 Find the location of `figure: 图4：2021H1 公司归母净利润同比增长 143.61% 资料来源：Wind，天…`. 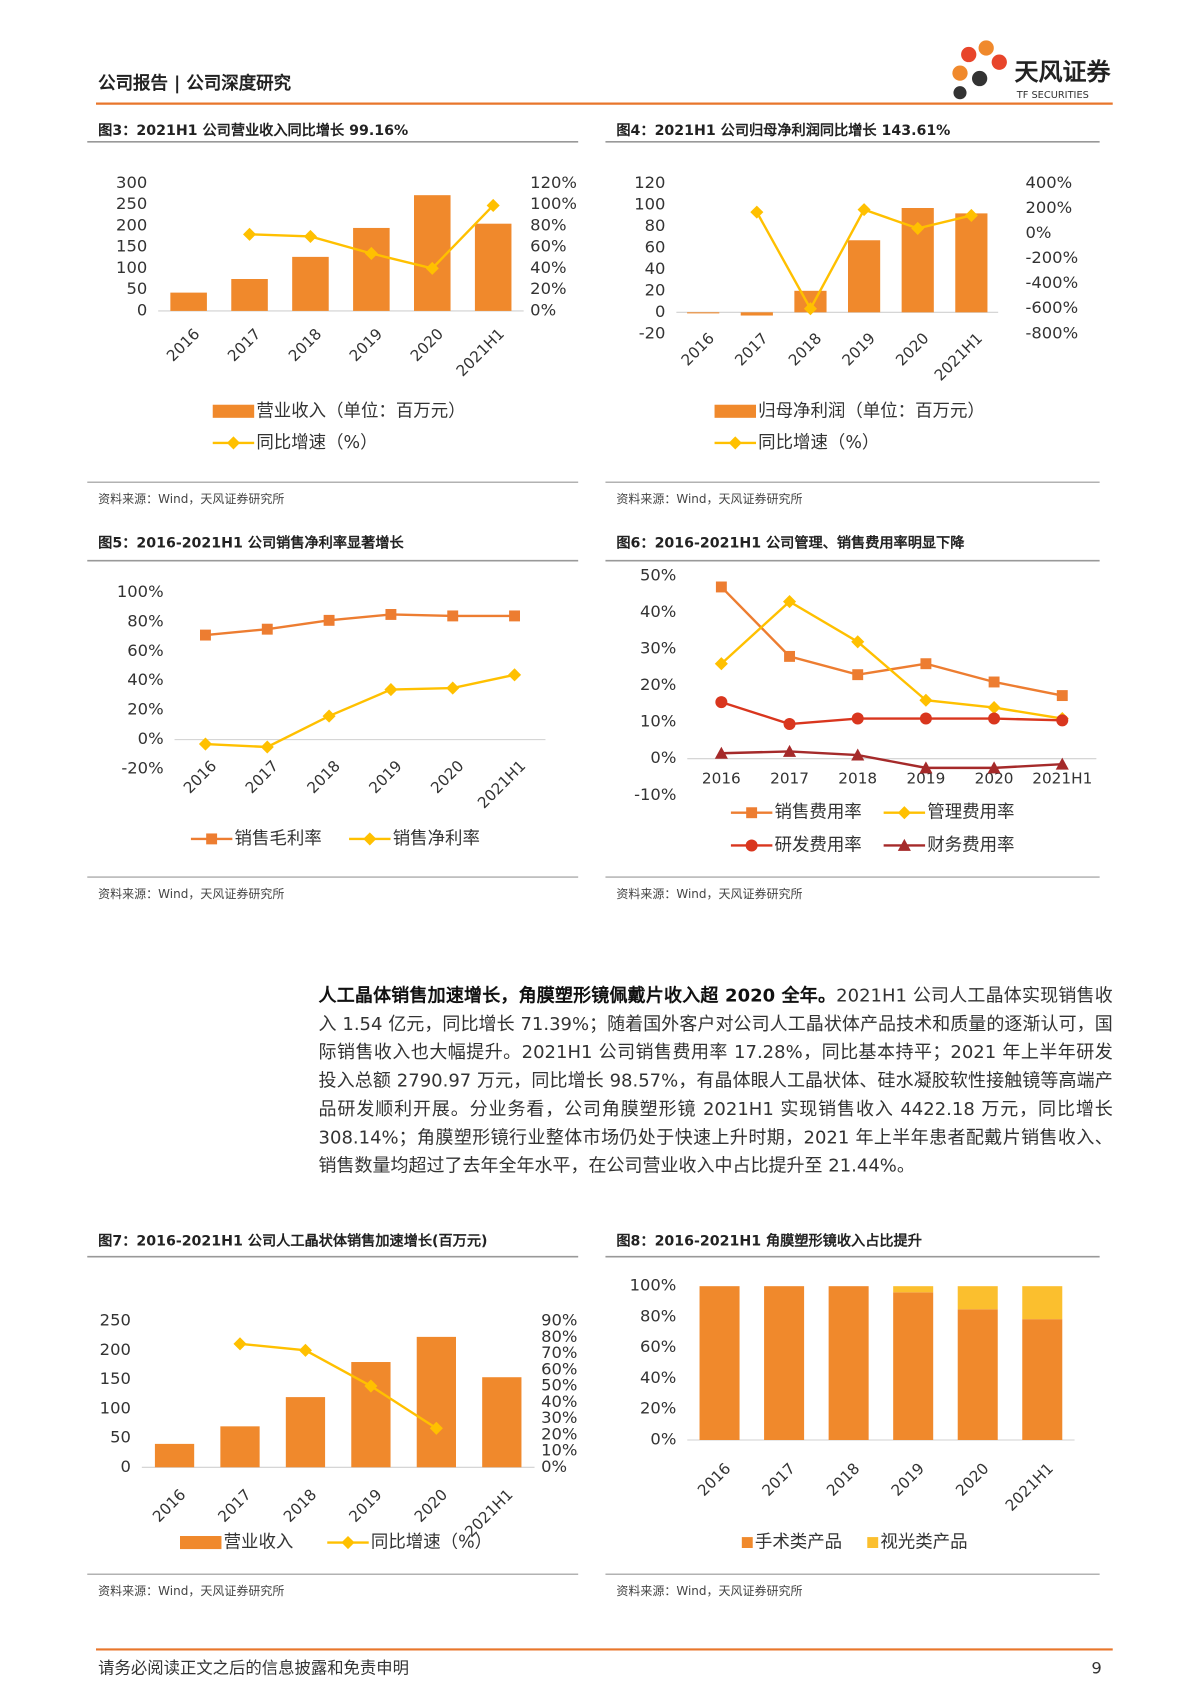

figure: 图4：2021H1 公司归母净利润同比增长 143.61% 资料来源：Wind，天… is located at coordinates (852, 314).